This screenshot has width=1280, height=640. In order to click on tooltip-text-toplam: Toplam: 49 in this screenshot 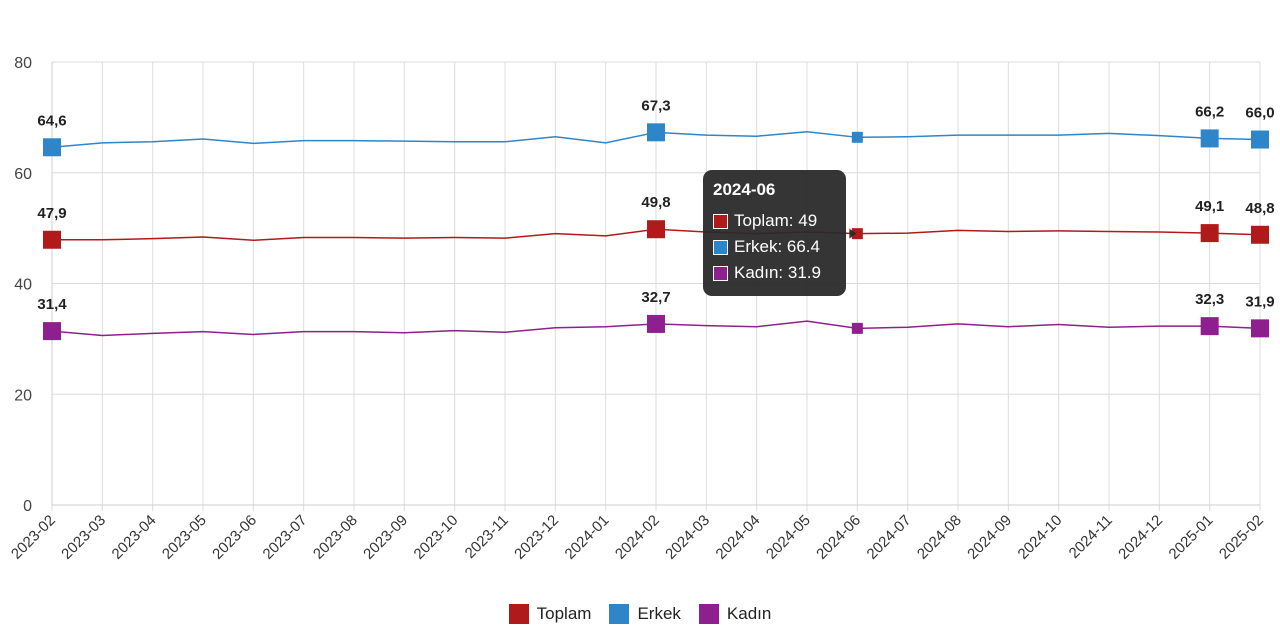, I will do `click(776, 220)`.